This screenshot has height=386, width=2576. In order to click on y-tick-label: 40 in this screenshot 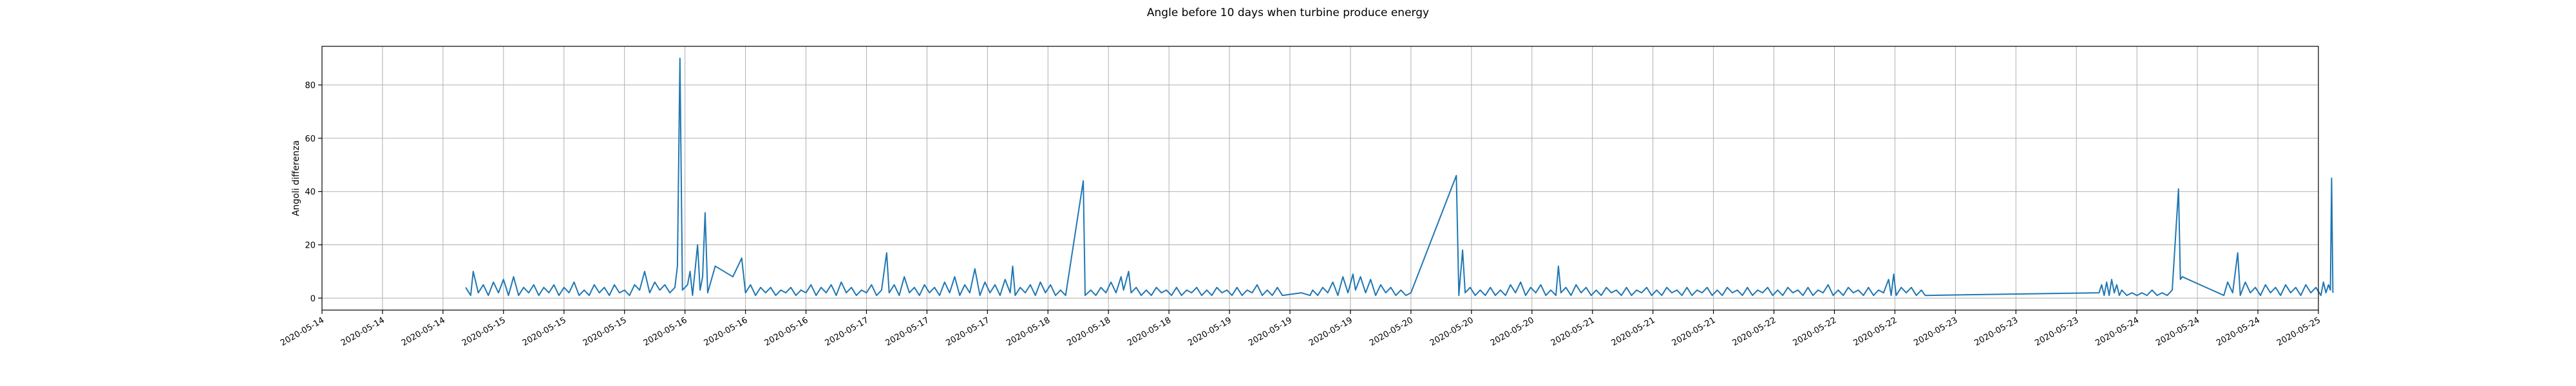, I will do `click(310, 193)`.